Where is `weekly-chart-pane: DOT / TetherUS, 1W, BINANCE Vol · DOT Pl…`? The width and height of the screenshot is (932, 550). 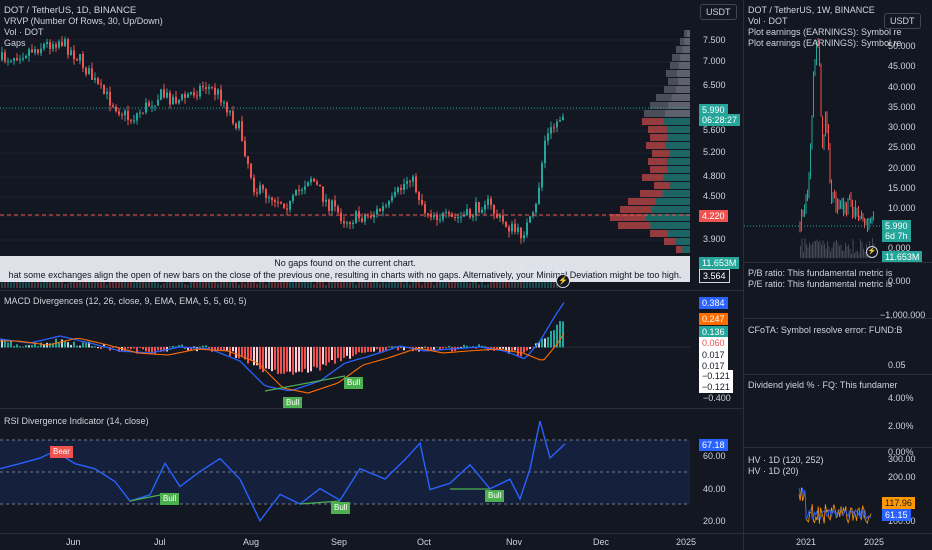 weekly-chart-pane: DOT / TetherUS, 1W, BINANCE Vol · DOT Pl… is located at coordinates (838, 131).